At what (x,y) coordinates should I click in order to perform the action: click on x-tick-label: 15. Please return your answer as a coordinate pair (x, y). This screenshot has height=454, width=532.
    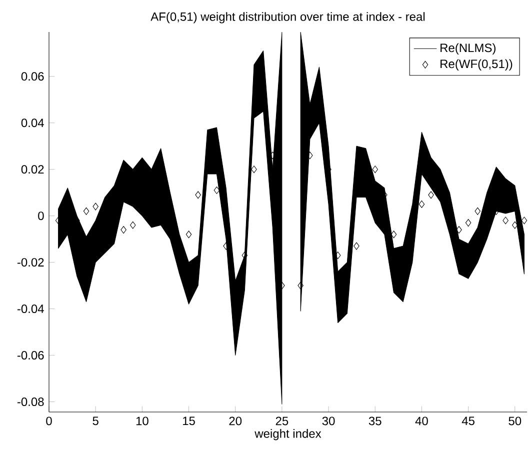
    Looking at the image, I should click on (189, 421).